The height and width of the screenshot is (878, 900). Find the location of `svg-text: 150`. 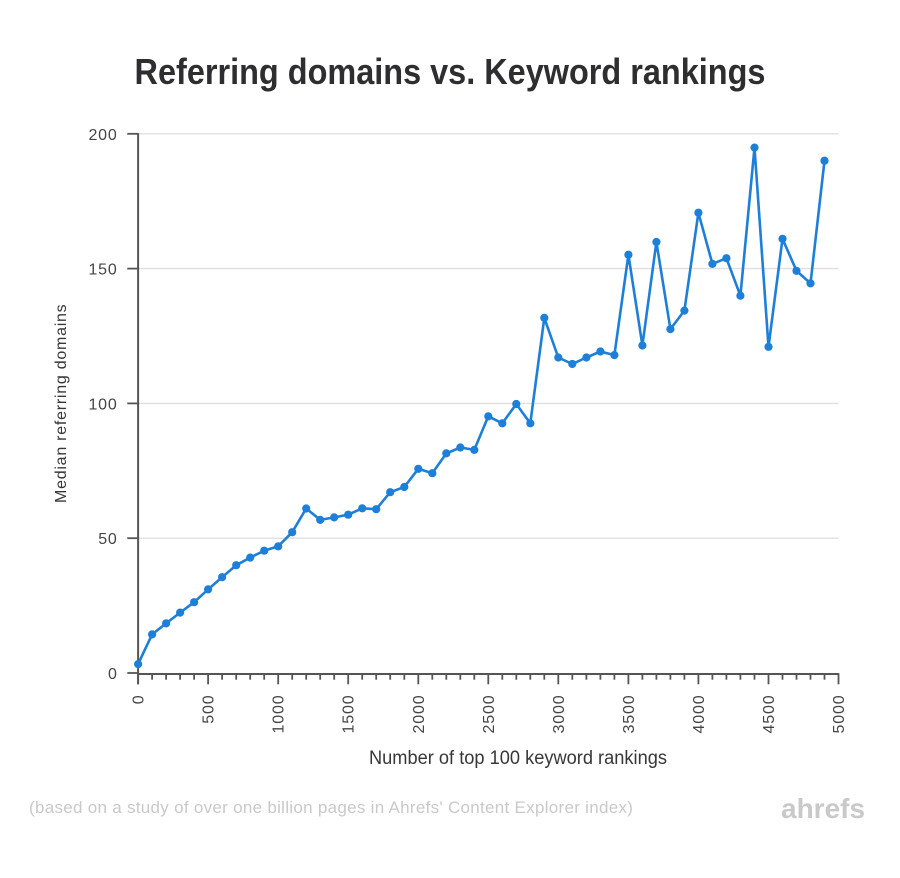

svg-text: 150 is located at coordinates (102, 270).